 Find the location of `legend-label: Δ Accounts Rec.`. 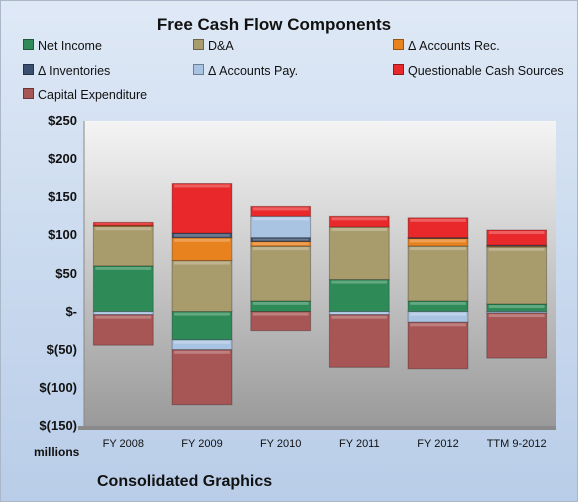

legend-label: Δ Accounts Rec. is located at coordinates (454, 46).